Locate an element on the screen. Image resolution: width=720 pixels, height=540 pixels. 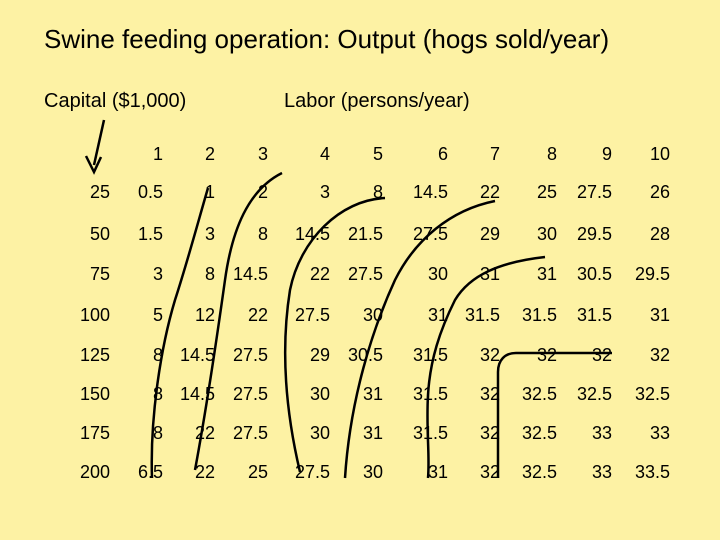
capital-row-header: 50 is located at coordinates (99, 234).